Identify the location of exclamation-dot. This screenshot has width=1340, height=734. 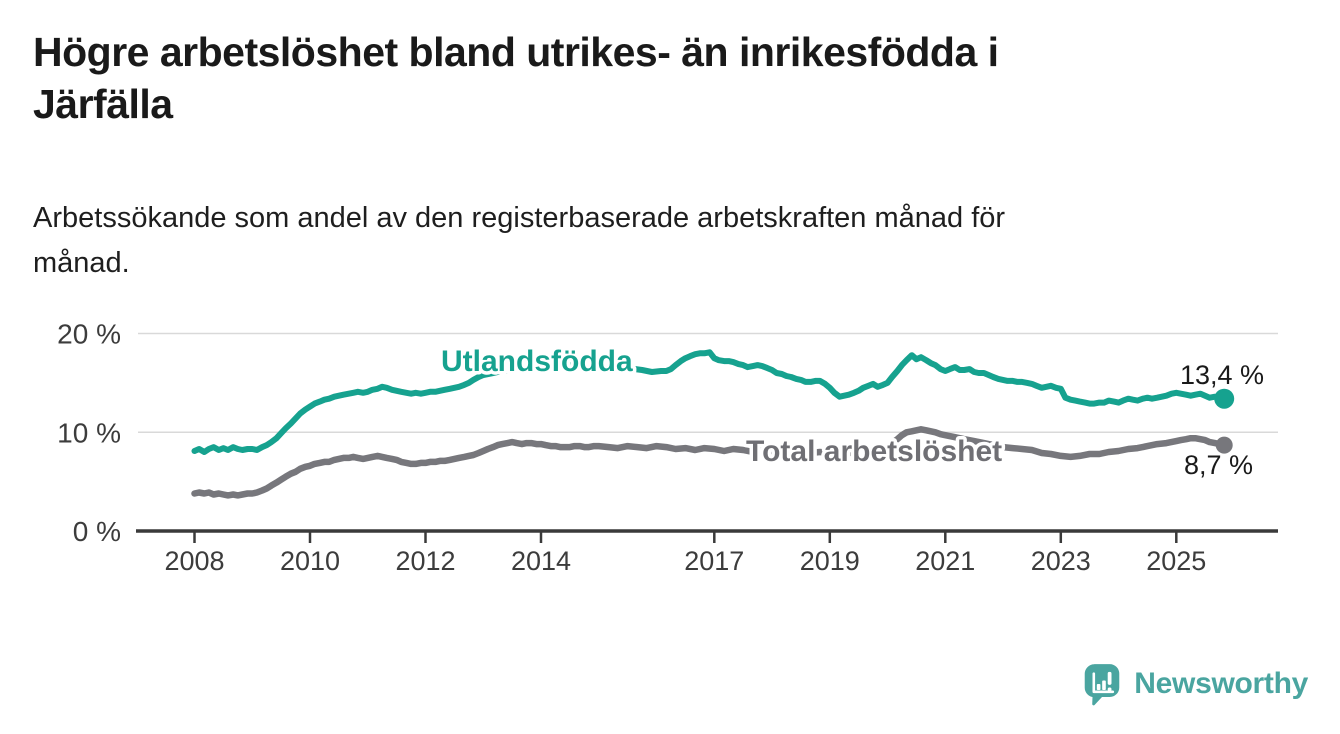
(1109, 689).